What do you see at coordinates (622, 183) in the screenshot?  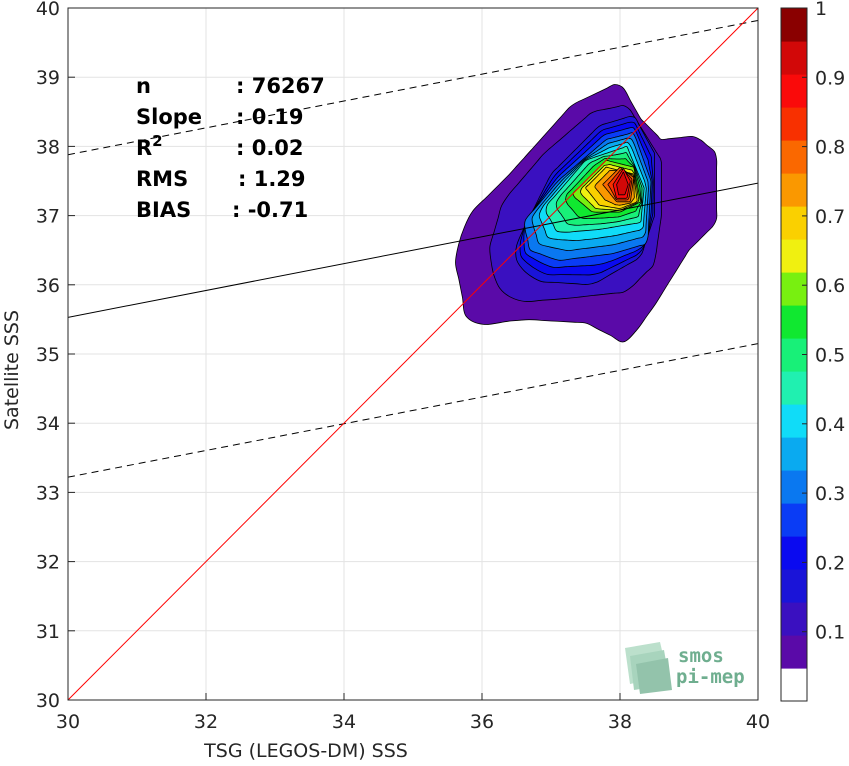 I see `contour-band` at bounding box center [622, 183].